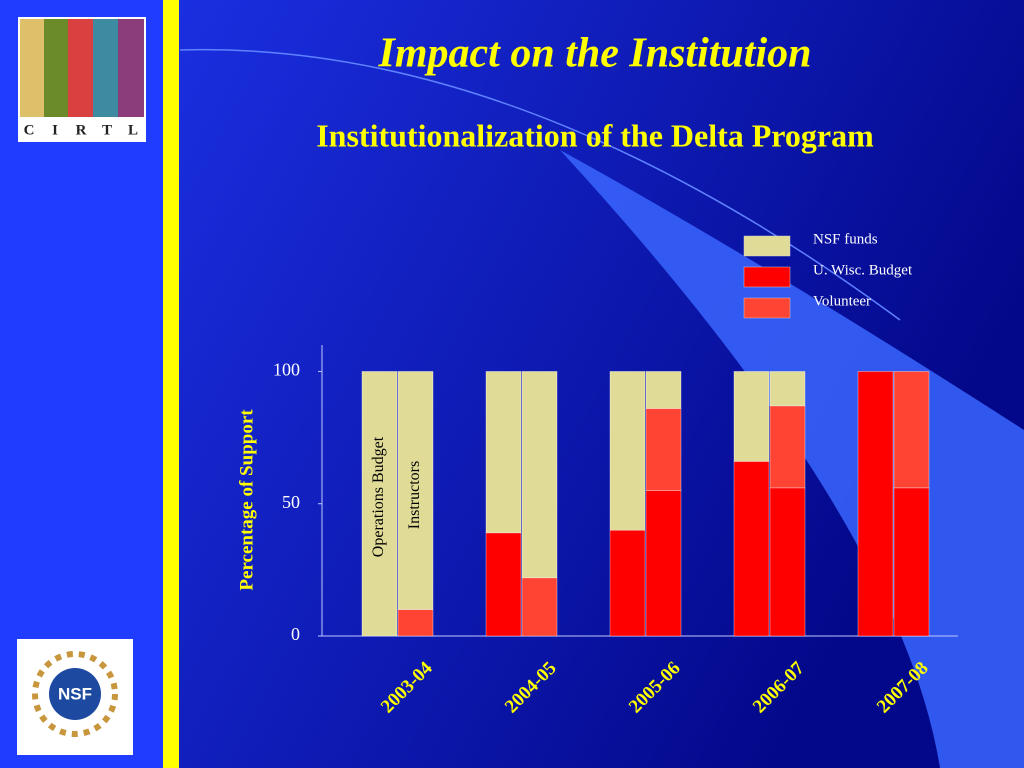  Describe the element at coordinates (378, 496) in the screenshot. I see `bar-label: Operations Budget` at that location.